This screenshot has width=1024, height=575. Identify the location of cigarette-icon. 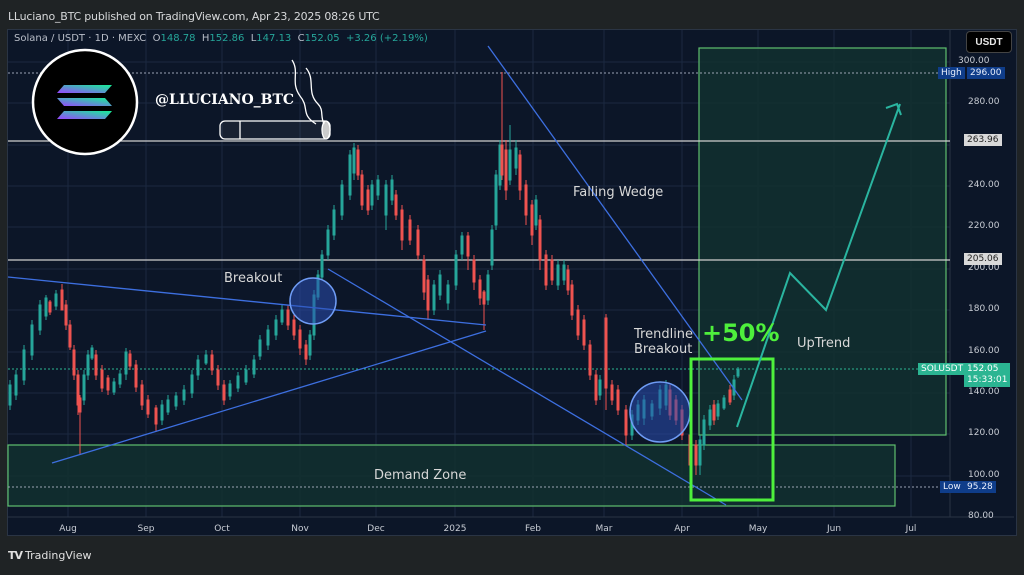
(275, 99).